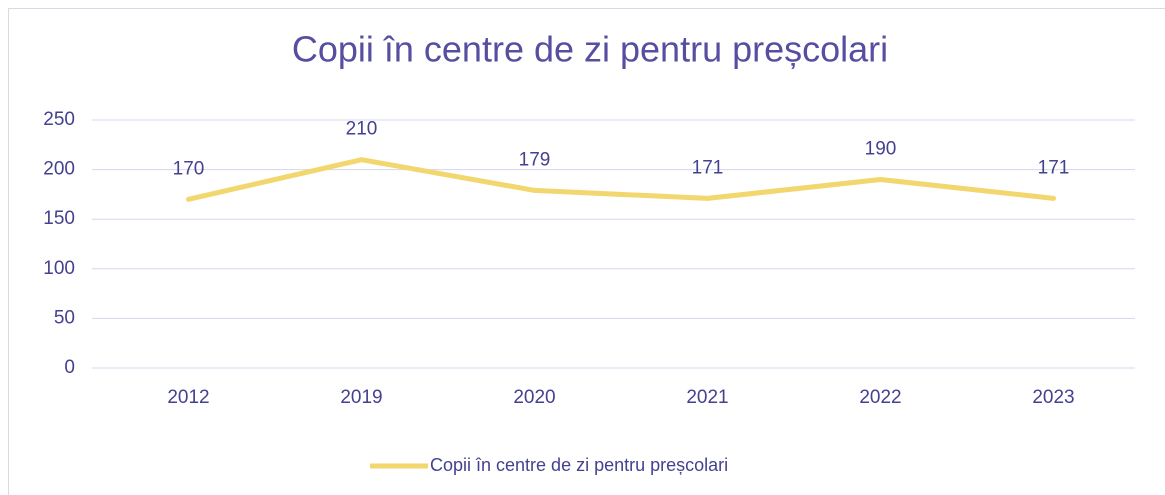 This screenshot has height=495, width=1165. Describe the element at coordinates (1053, 397) in the screenshot. I see `x-tick-label: 2023` at that location.